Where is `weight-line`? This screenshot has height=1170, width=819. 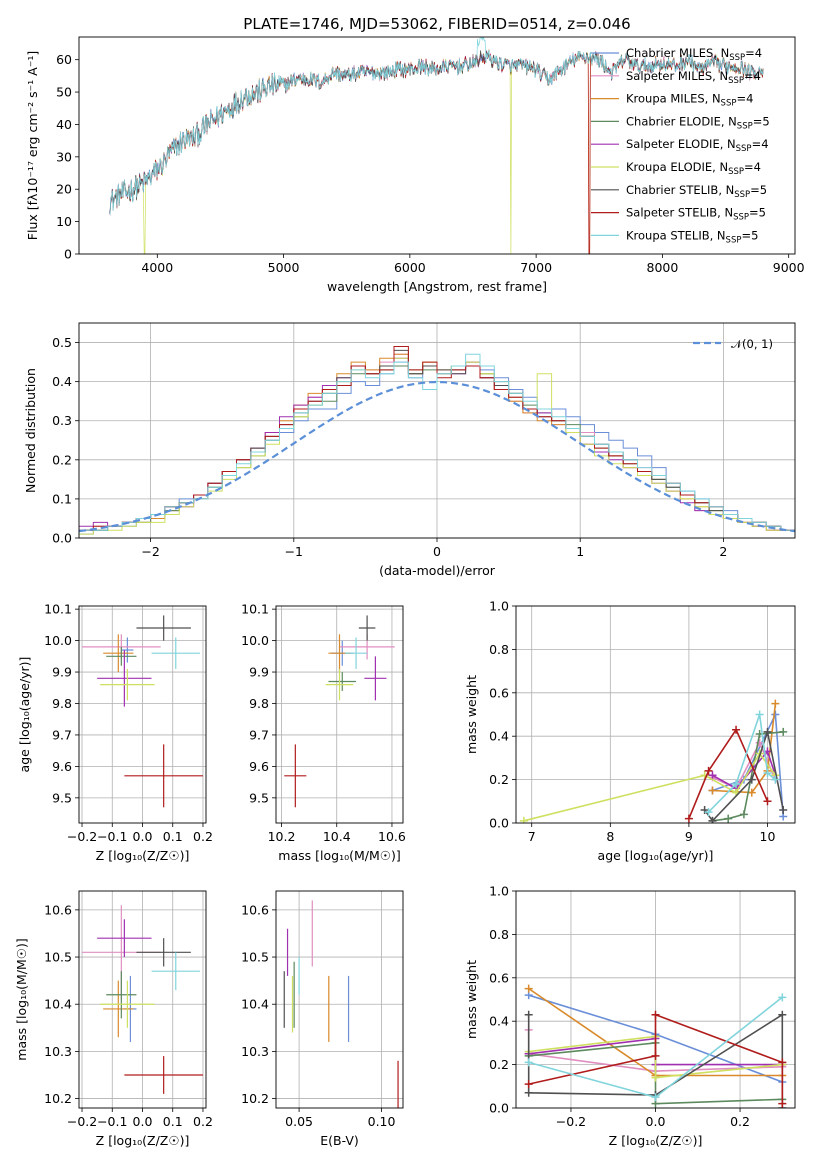
weight-line is located at coordinates (744, 765).